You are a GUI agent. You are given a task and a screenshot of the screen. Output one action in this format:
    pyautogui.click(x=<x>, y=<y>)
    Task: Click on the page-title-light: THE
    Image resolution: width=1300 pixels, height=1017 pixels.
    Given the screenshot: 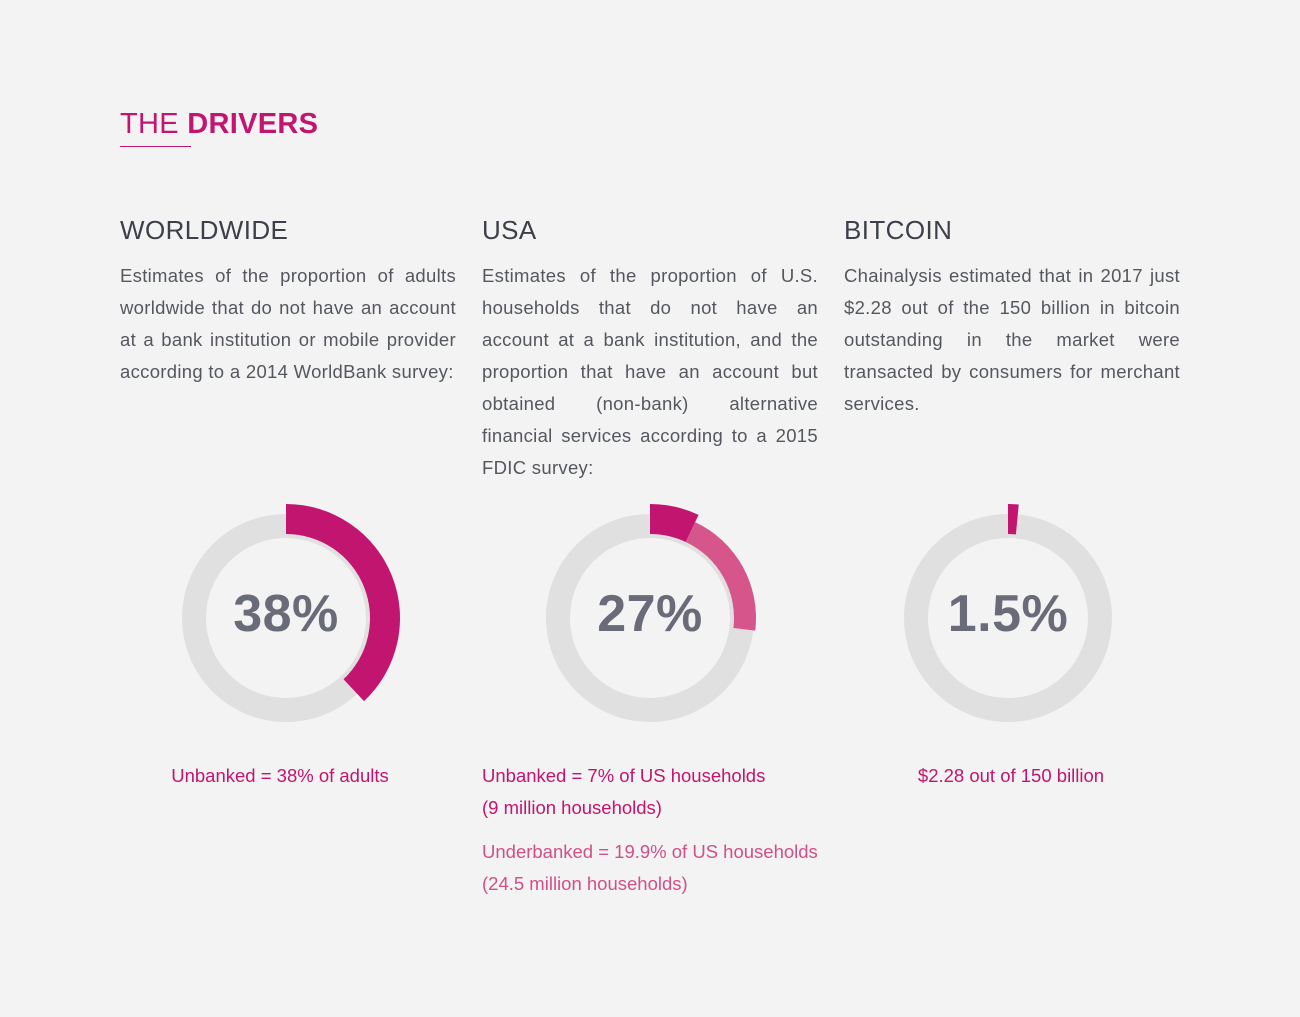 What is the action you would take?
    pyautogui.click(x=149, y=124)
    